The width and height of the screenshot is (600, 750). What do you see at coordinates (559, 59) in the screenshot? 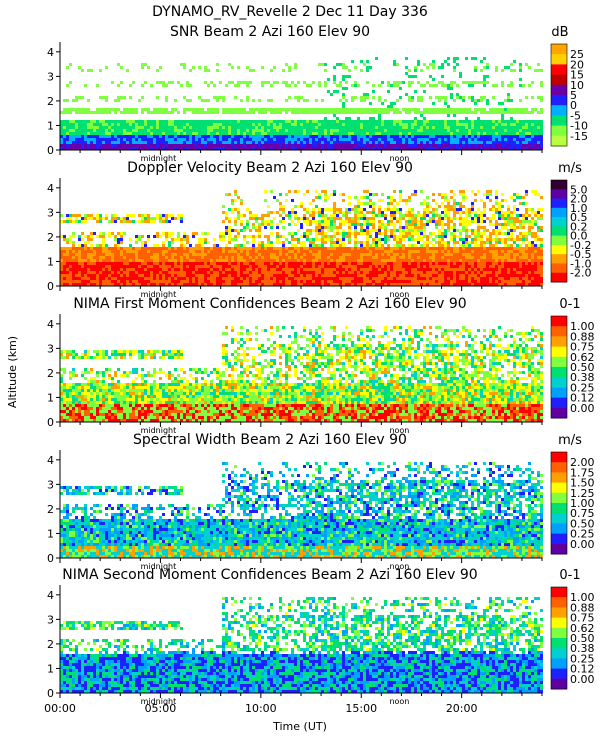
I see `colorbar-segment` at bounding box center [559, 59].